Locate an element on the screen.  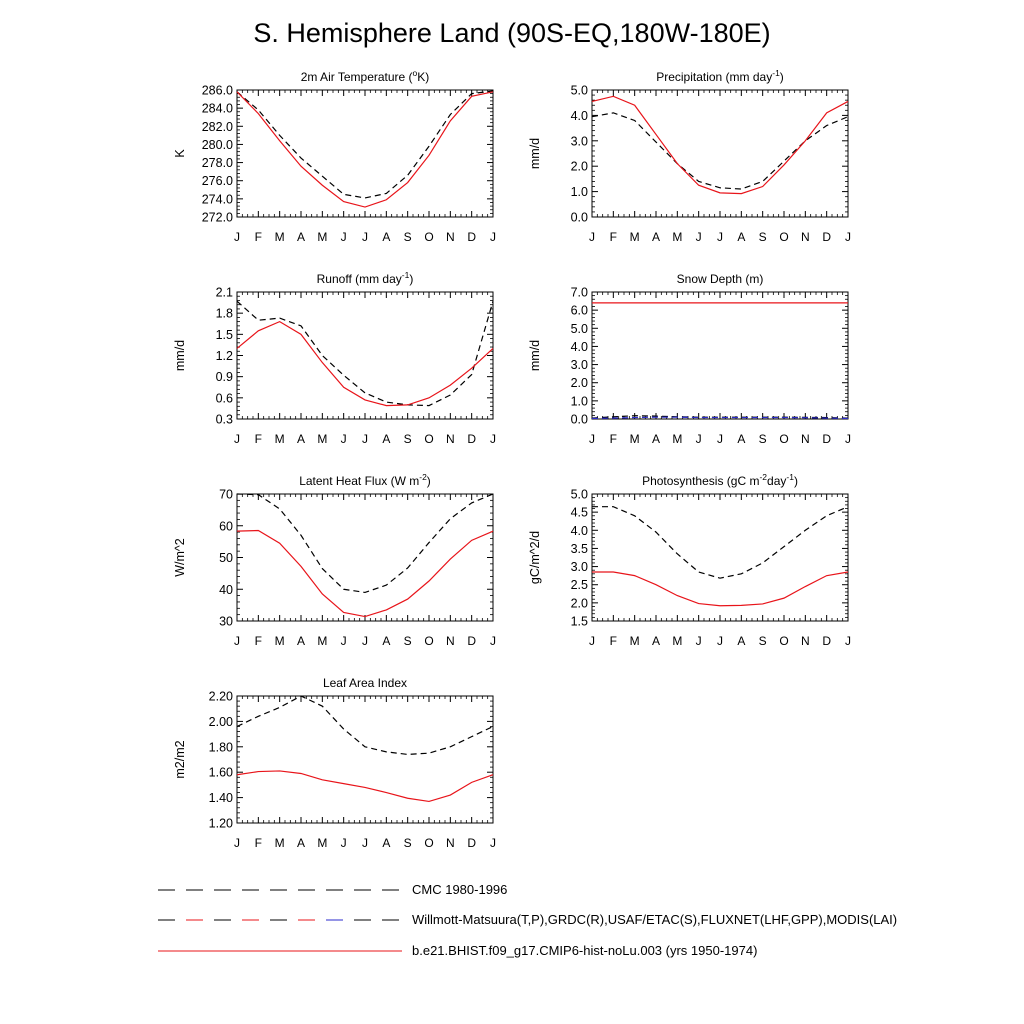
y-tick-label: 1.80 is located at coordinates (221, 747).